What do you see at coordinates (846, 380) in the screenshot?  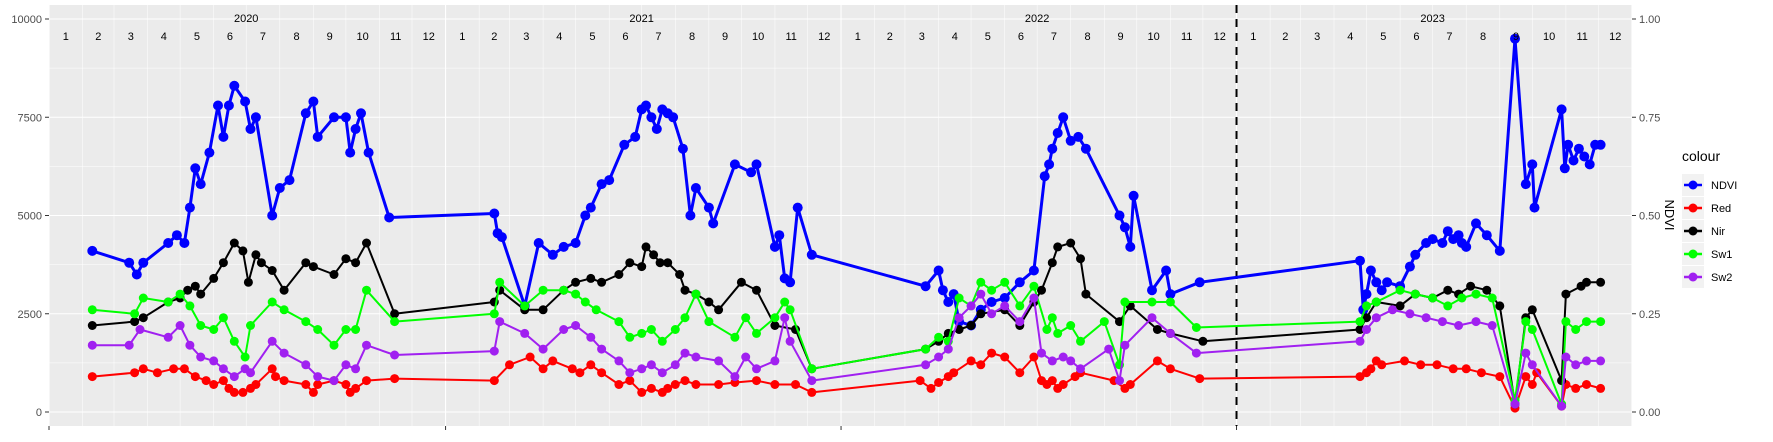 I see `series-red` at bounding box center [846, 380].